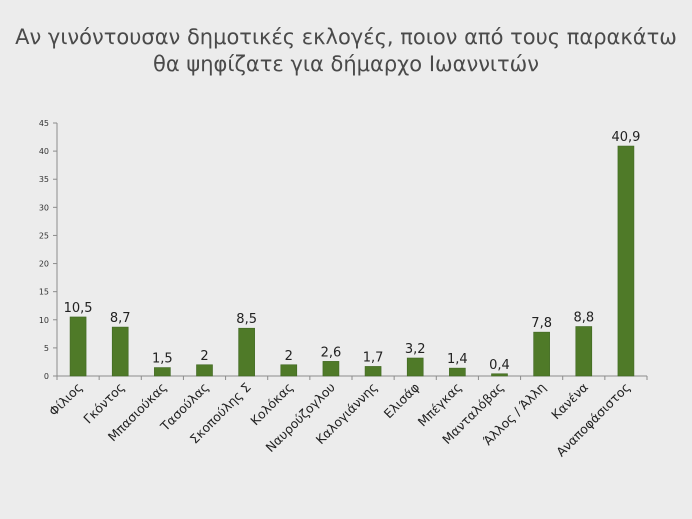  Describe the element at coordinates (44, 235) in the screenshot. I see `y-tick-label: 25` at that location.